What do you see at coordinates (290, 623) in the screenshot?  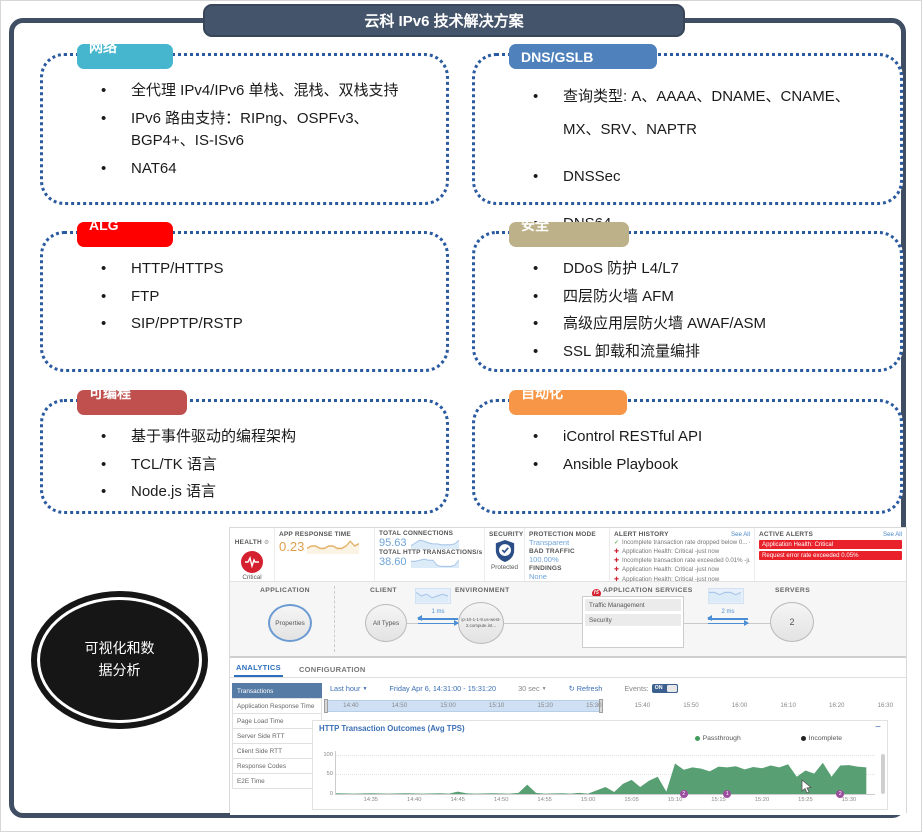 I see `application-properties-node: Properties` at bounding box center [290, 623].